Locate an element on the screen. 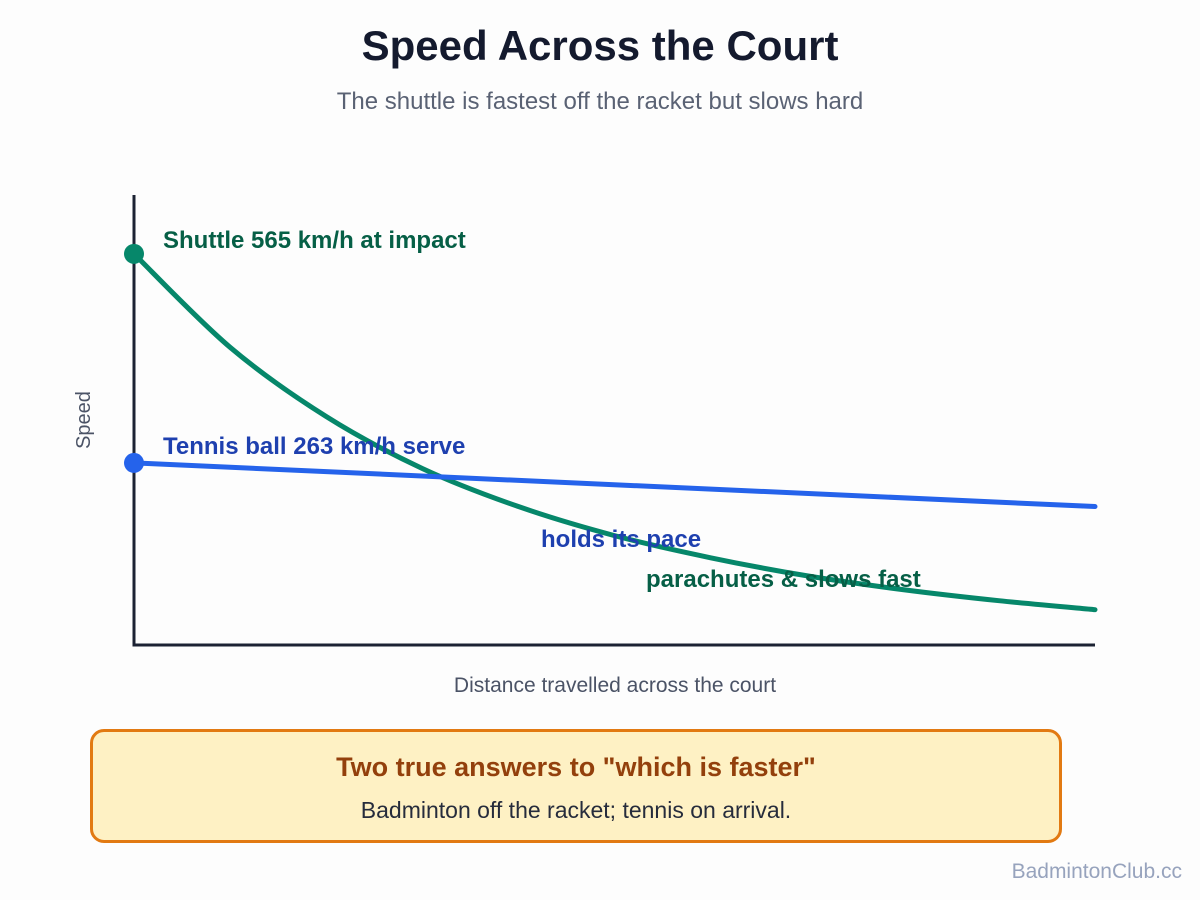 This screenshot has width=1200, height=900. y-axis-label: Speed is located at coordinates (84, 420).